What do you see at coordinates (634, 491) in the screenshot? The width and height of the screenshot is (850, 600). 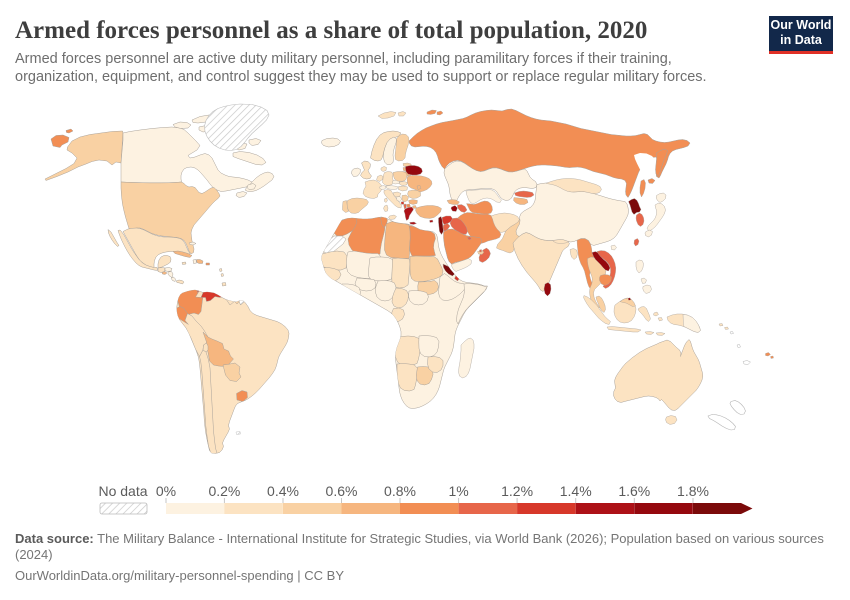 I see `svg-text: 1.6%` at bounding box center [634, 491].